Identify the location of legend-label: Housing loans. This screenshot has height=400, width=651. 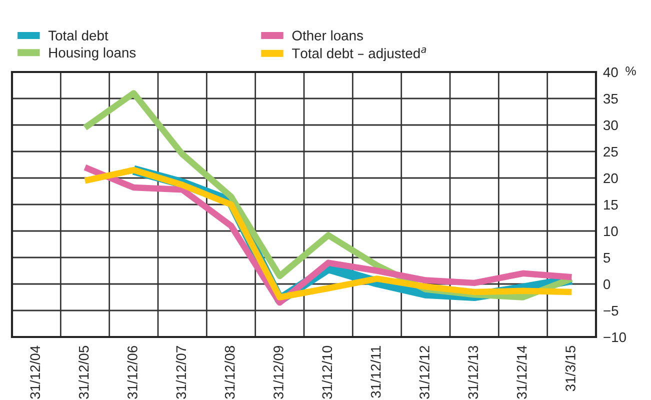
(92, 53).